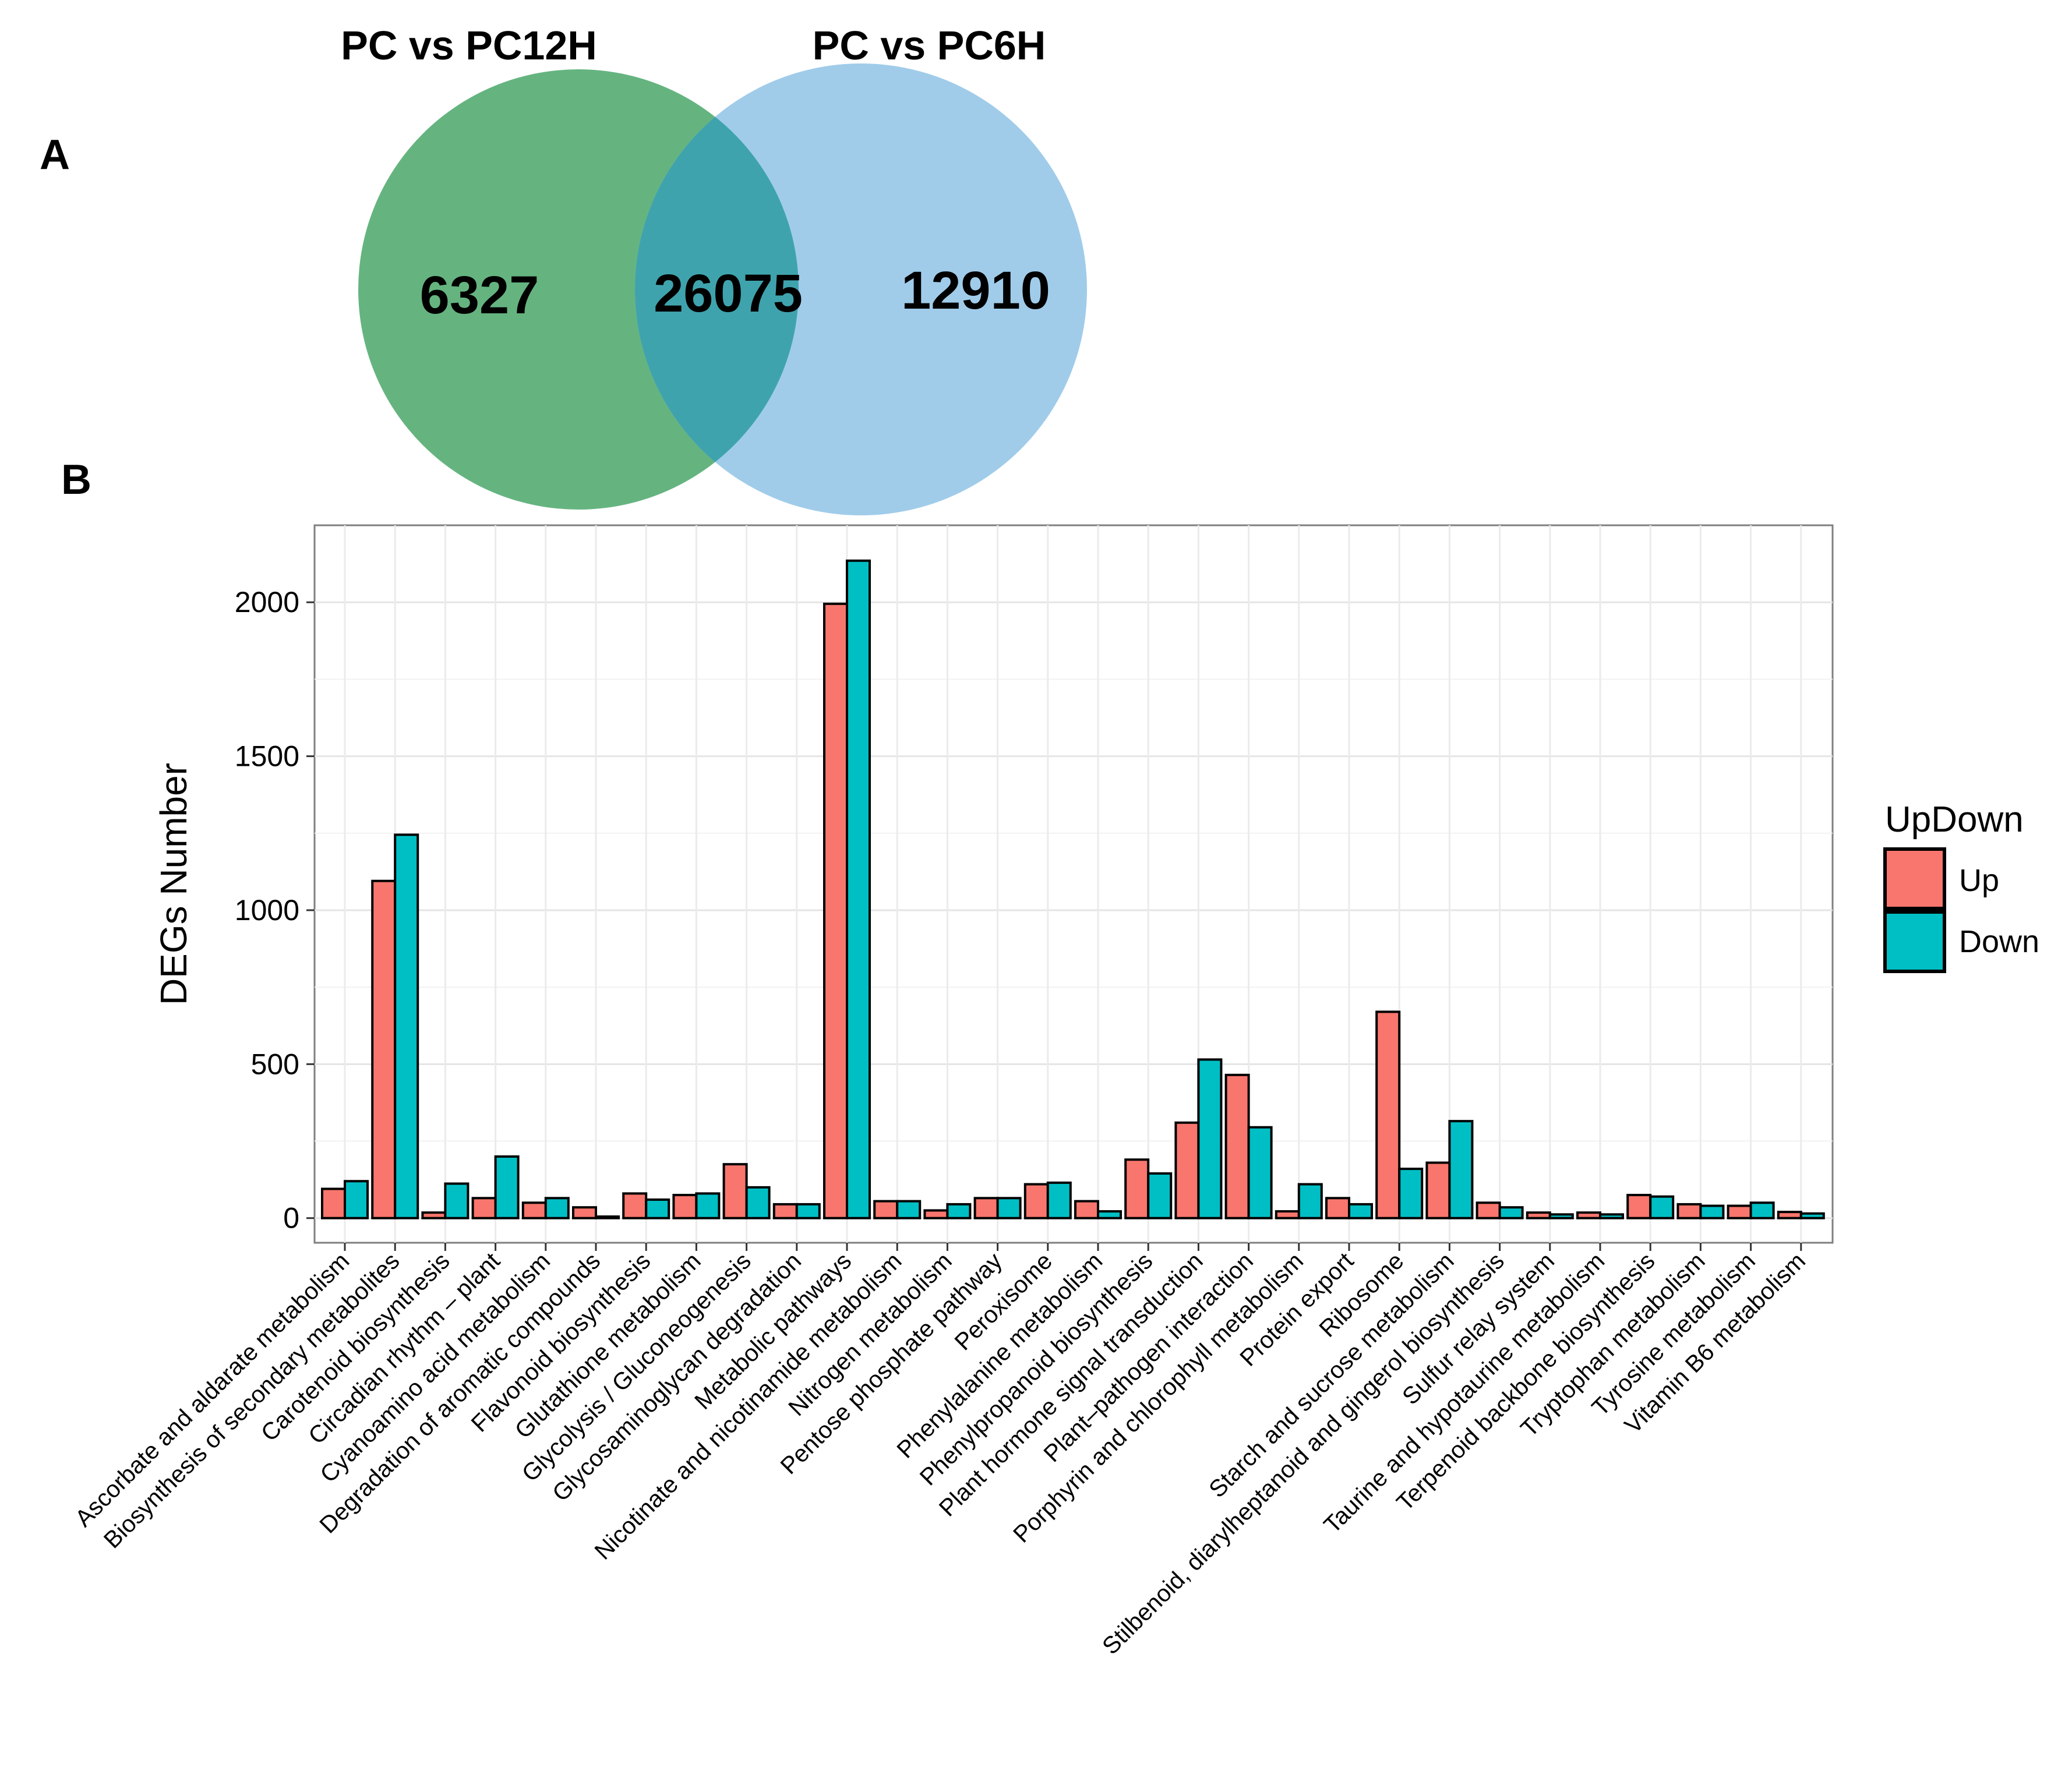 This screenshot has width=2072, height=1789. What do you see at coordinates (1914, 879) in the screenshot?
I see `legend-key-up` at bounding box center [1914, 879].